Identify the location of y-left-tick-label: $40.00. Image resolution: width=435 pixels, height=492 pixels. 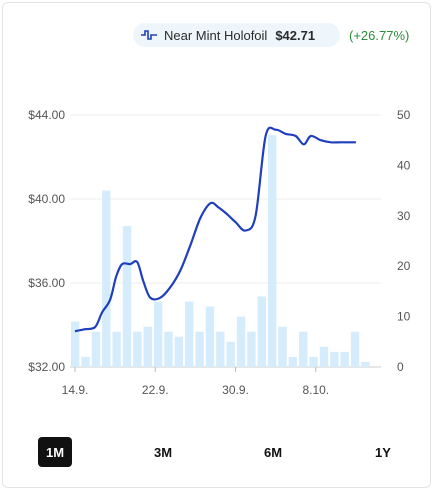
(46, 199).